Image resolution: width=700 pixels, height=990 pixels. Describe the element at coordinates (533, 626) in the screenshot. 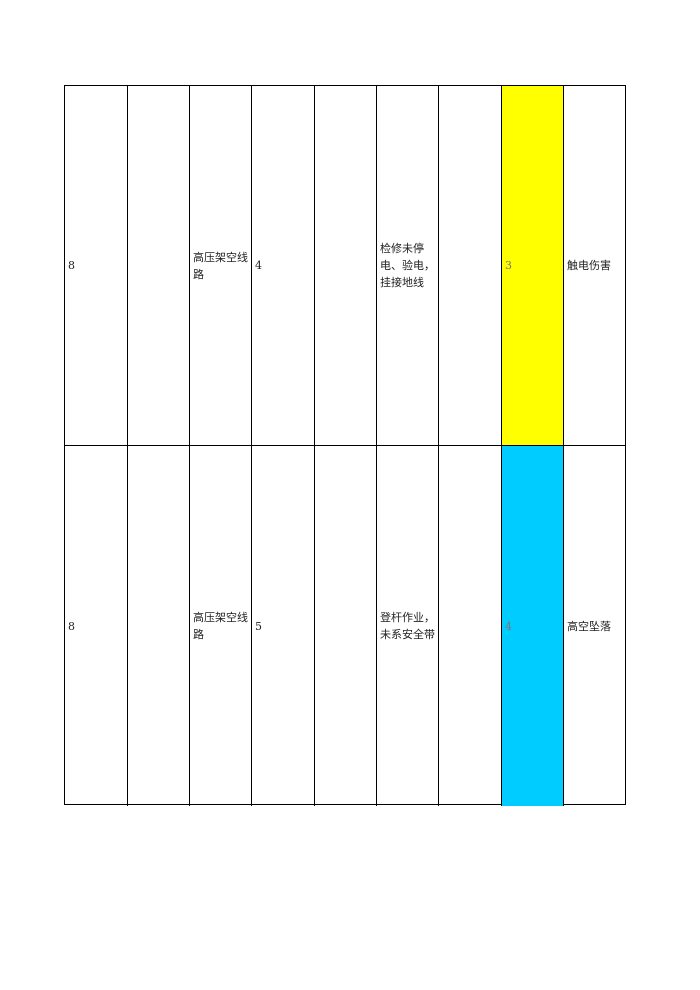

I see `risk-level-cell: 4` at that location.